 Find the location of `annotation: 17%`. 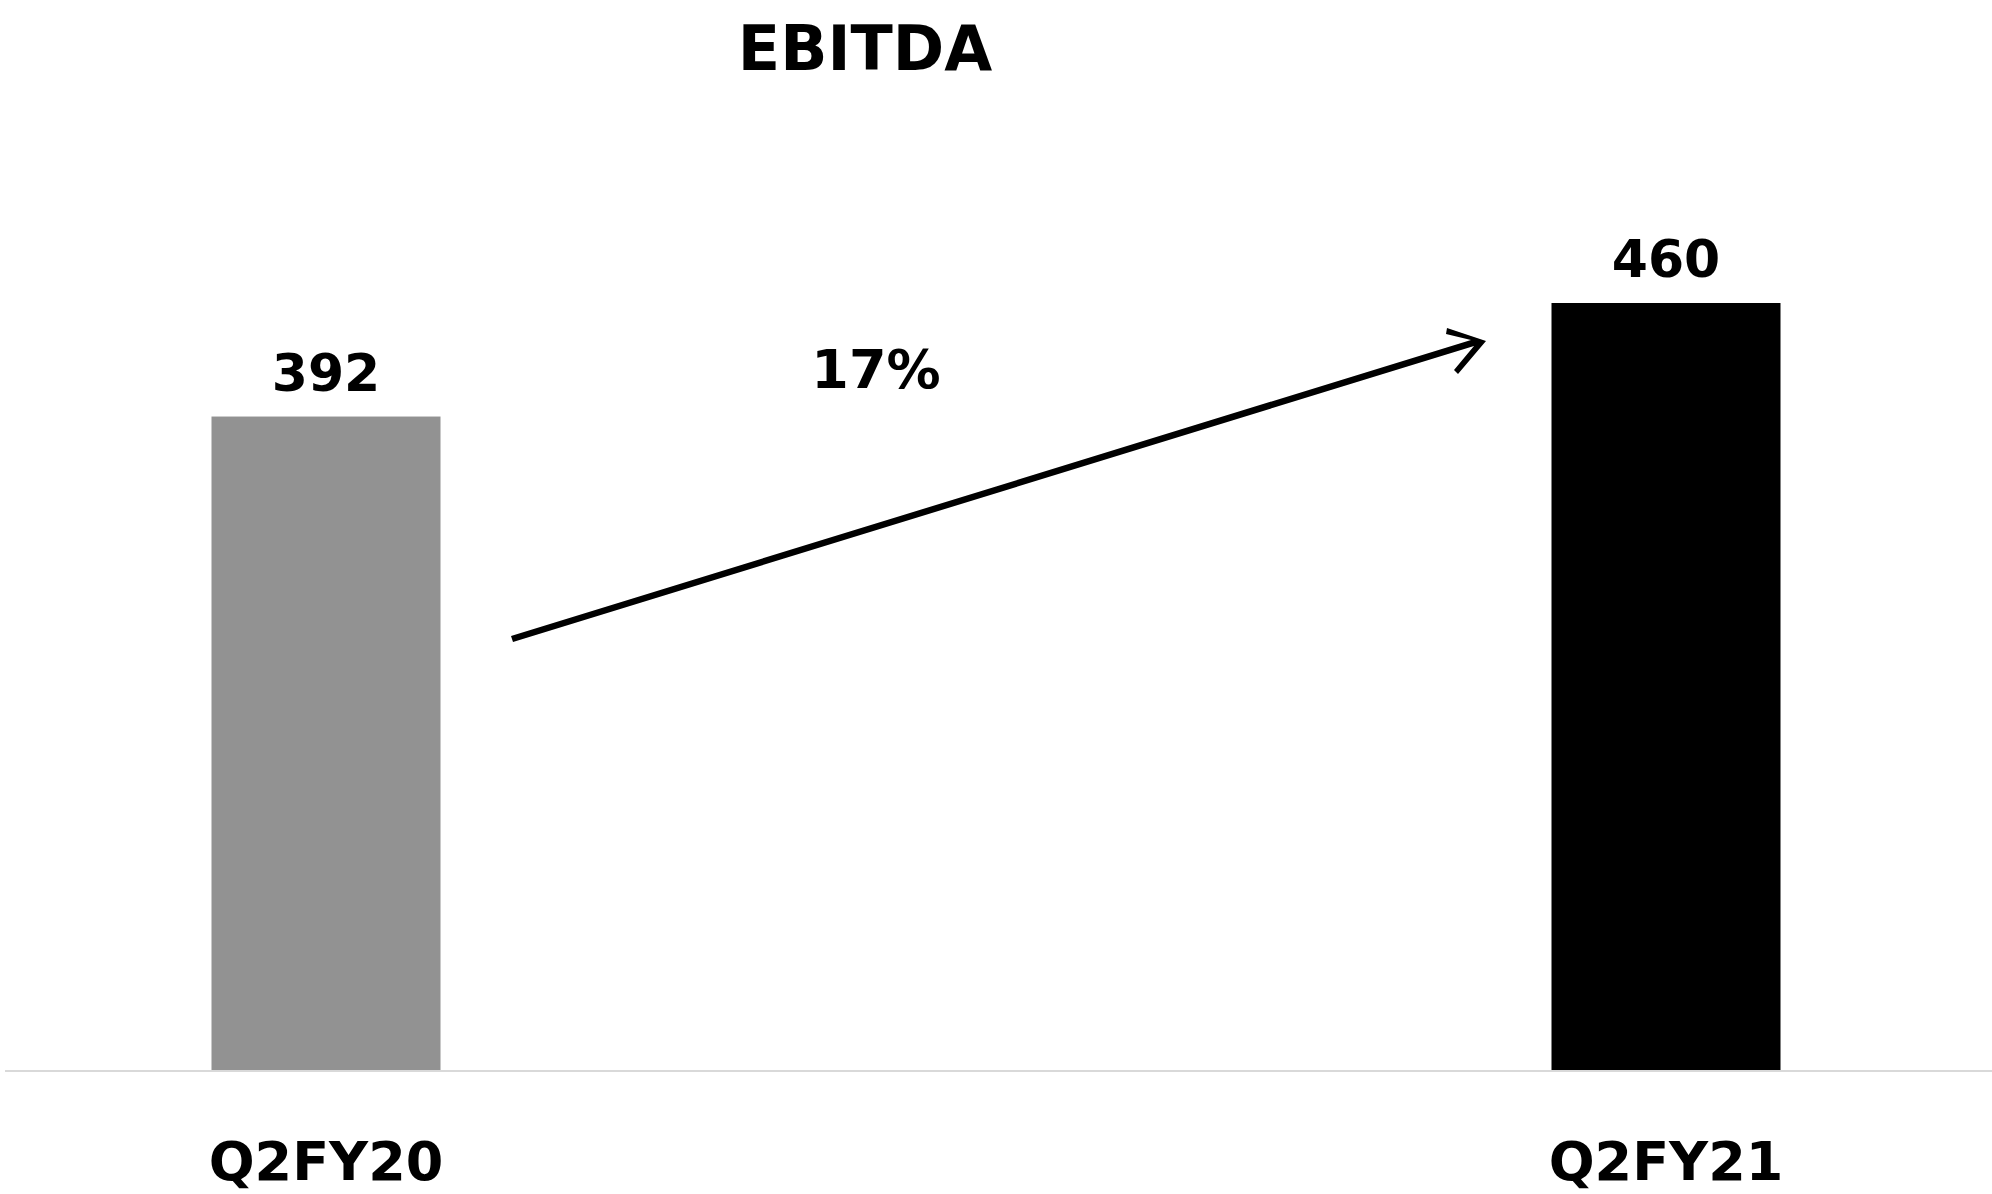

annotation: 17% is located at coordinates (876, 369).